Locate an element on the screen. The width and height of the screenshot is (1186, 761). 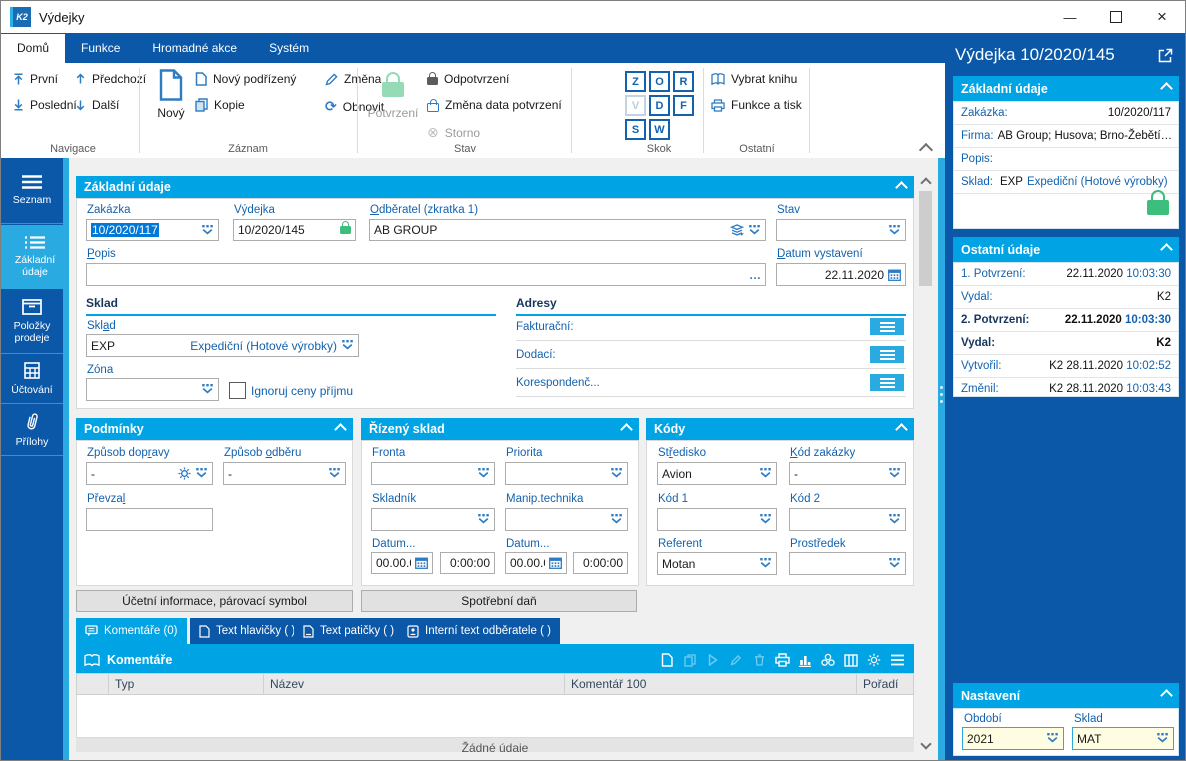
tab-system: Systém is located at coordinates (289, 48).